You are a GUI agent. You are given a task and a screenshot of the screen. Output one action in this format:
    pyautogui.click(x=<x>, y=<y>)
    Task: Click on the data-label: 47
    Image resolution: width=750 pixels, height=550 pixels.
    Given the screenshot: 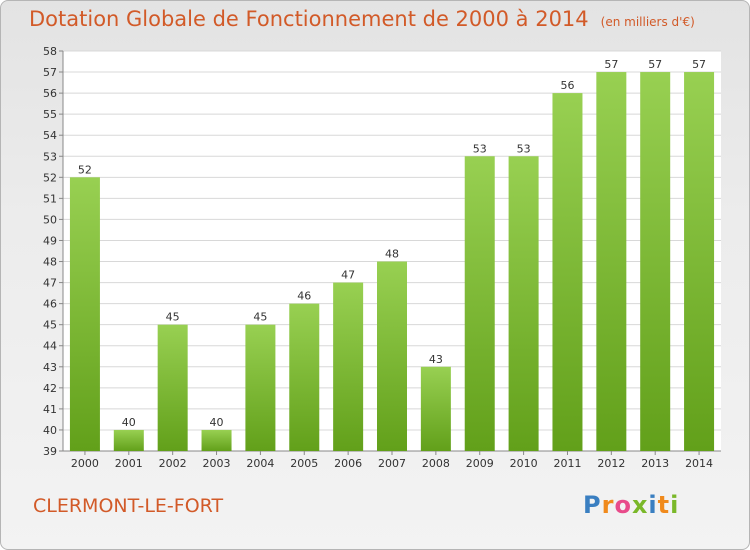 What is the action you would take?
    pyautogui.click(x=348, y=275)
    